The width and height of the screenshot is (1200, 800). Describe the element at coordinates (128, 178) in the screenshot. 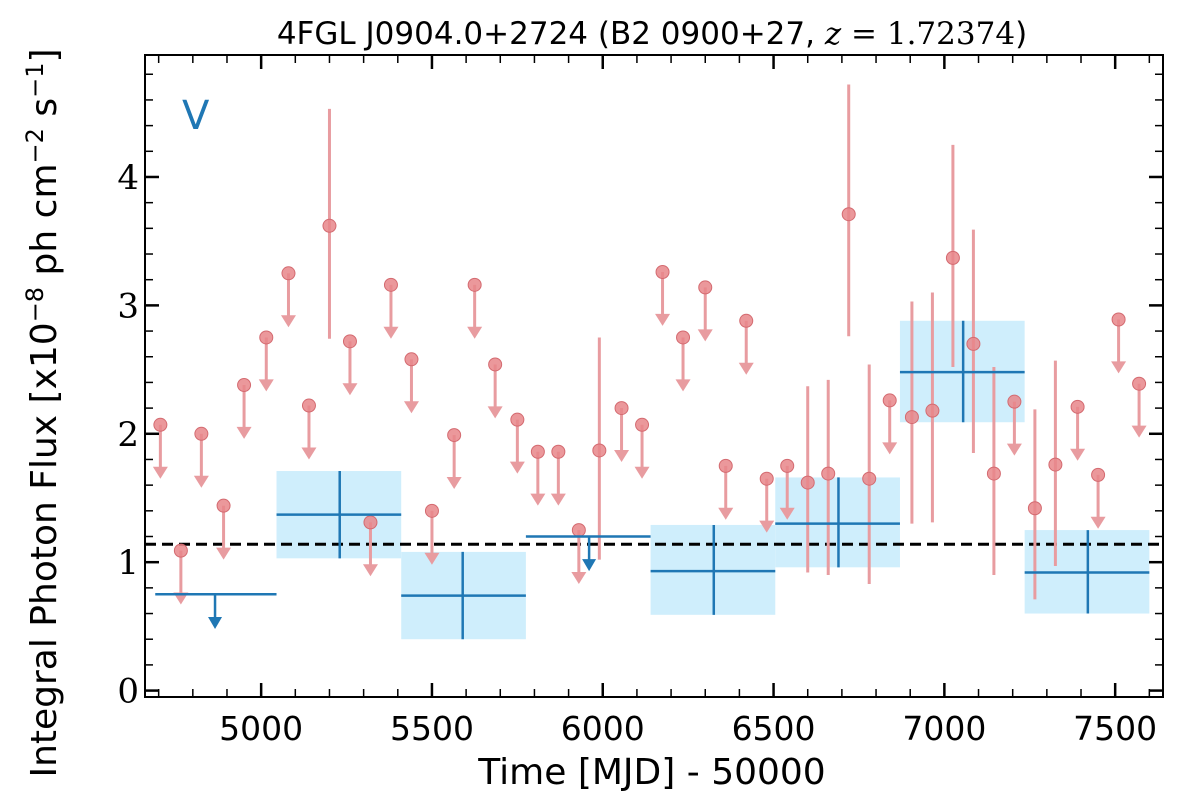

I see `y-tick-label: 4` at that location.